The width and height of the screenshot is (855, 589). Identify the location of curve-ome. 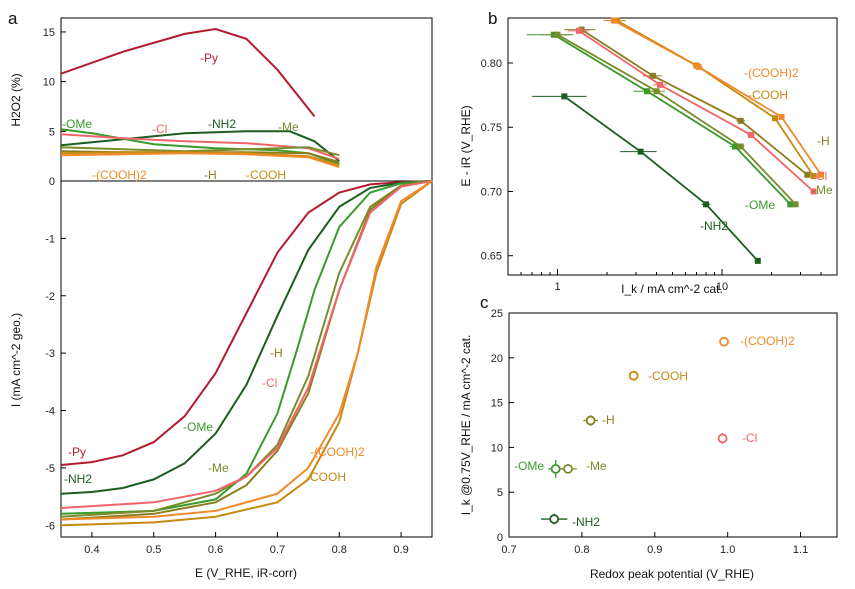
(672, 119).